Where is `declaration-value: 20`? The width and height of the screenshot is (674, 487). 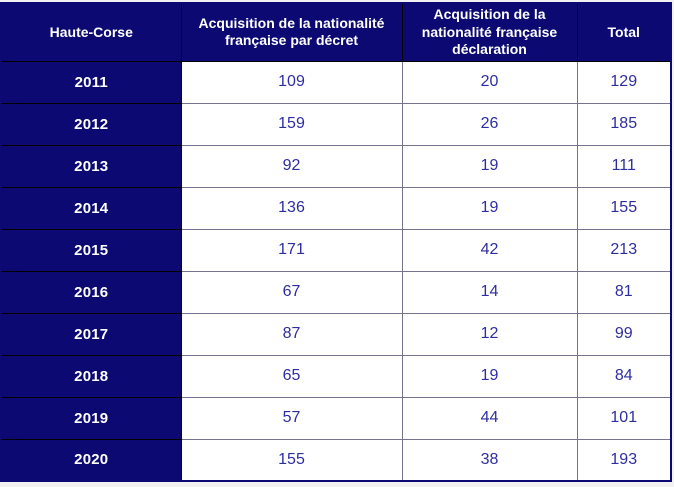
declaration-value: 20 is located at coordinates (489, 82).